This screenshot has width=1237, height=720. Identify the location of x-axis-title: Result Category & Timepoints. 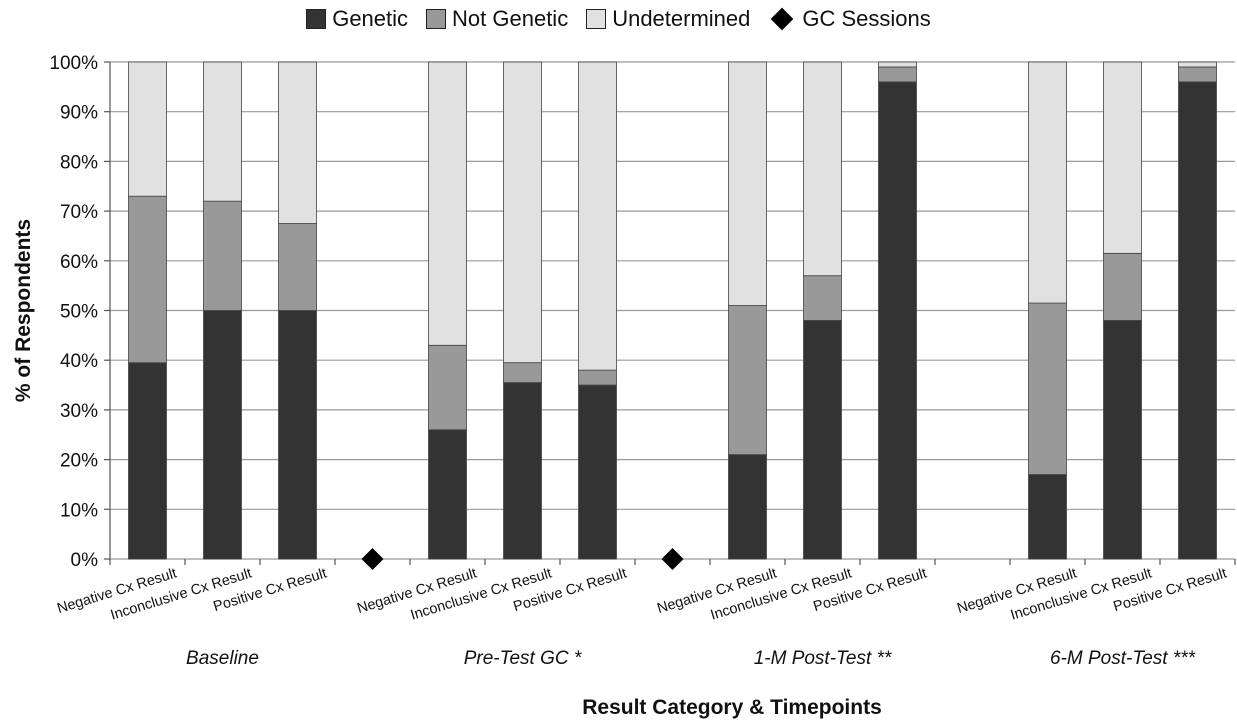
(732, 707).